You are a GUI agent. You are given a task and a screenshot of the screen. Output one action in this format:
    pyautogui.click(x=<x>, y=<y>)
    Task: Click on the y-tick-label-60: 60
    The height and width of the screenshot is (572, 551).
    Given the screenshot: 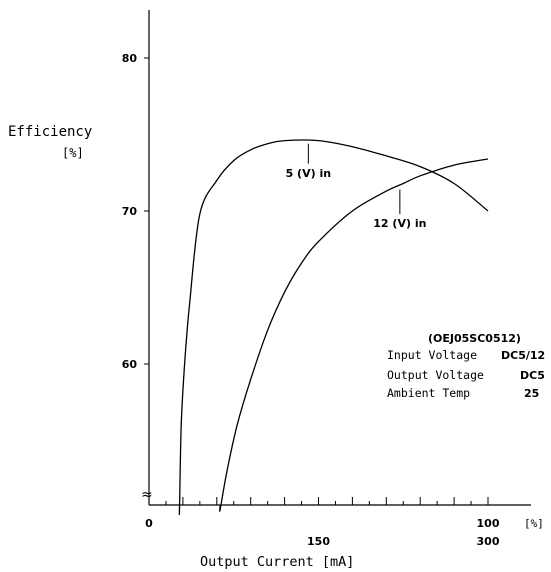 What is the action you would take?
    pyautogui.click(x=130, y=364)
    